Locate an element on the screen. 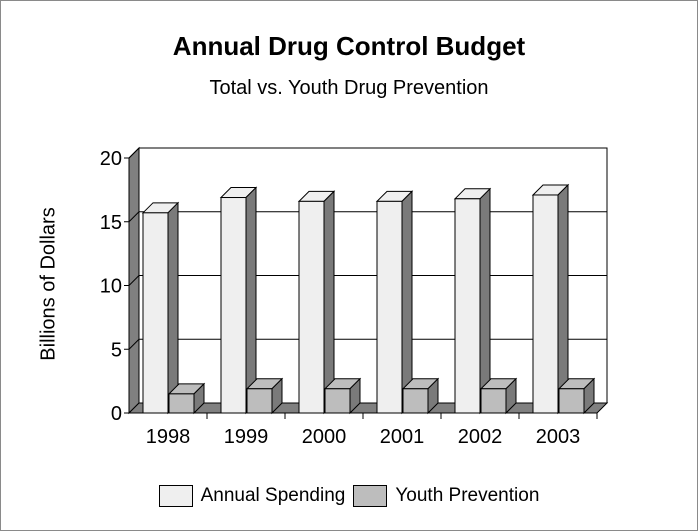 Image resolution: width=698 pixels, height=531 pixels. legend-swatch-annual-spending is located at coordinates (175, 496).